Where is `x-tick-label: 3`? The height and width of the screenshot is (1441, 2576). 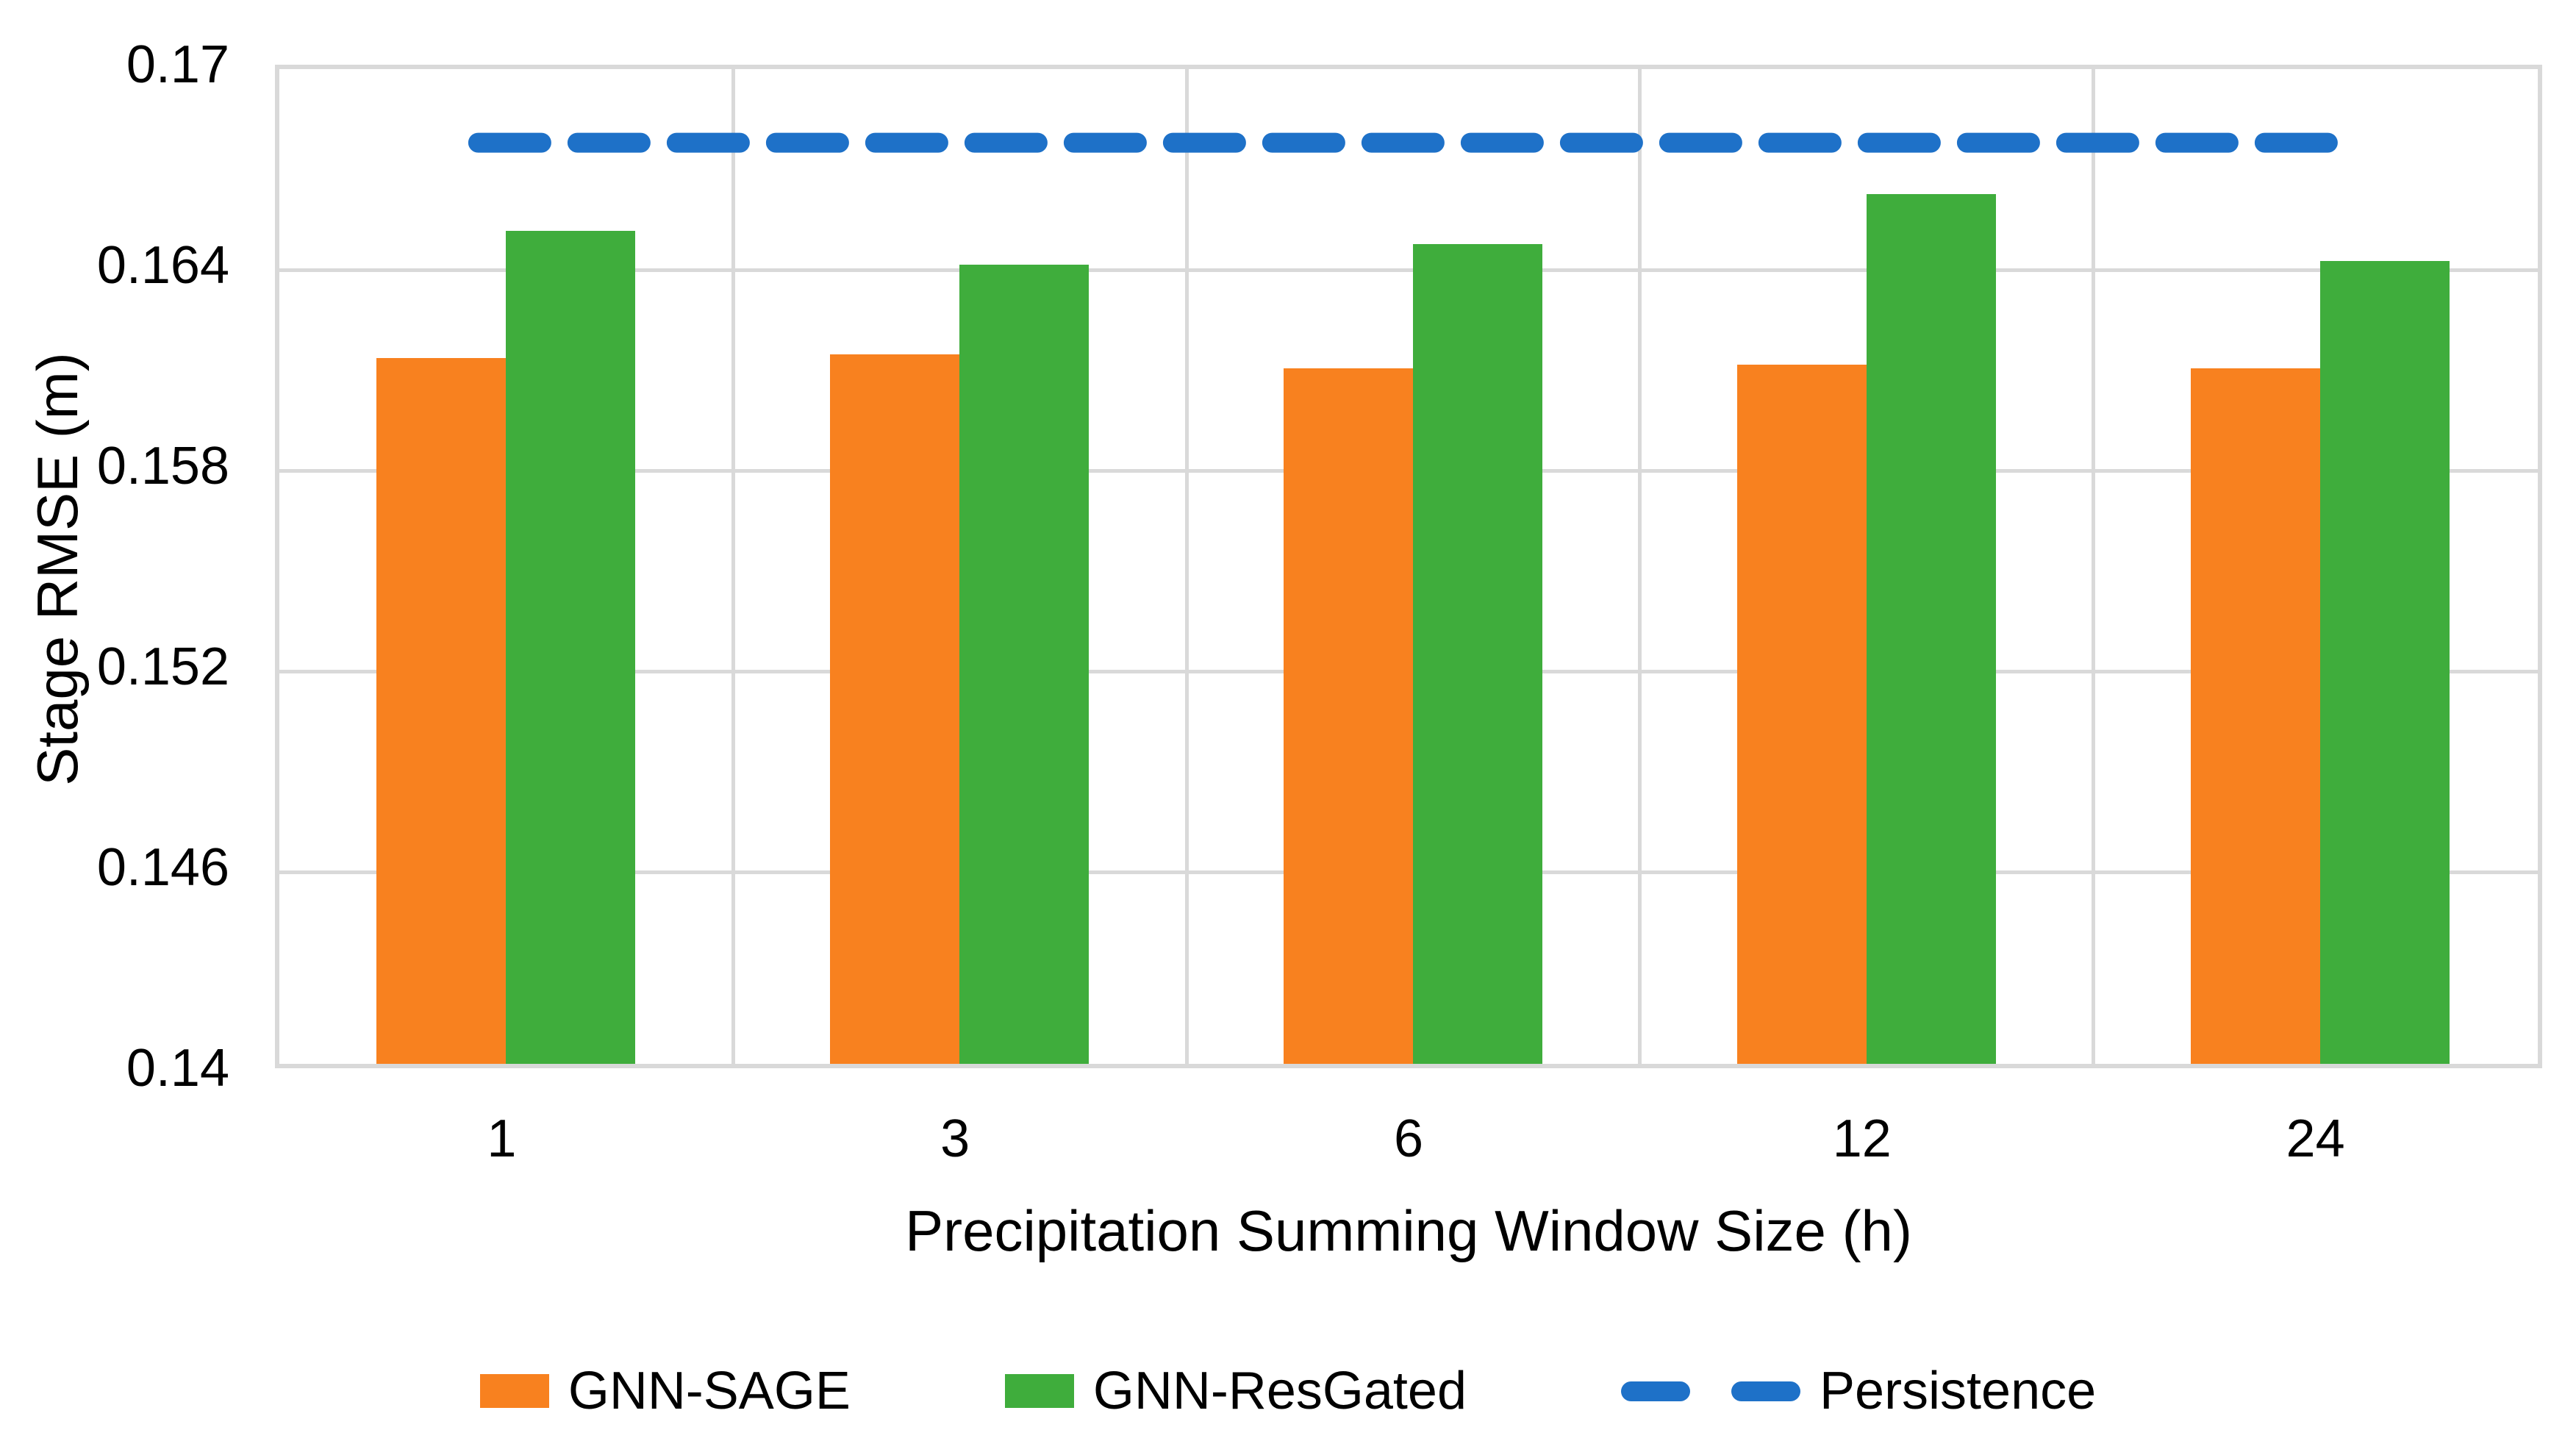 x-tick-label: 3 is located at coordinates (955, 1138).